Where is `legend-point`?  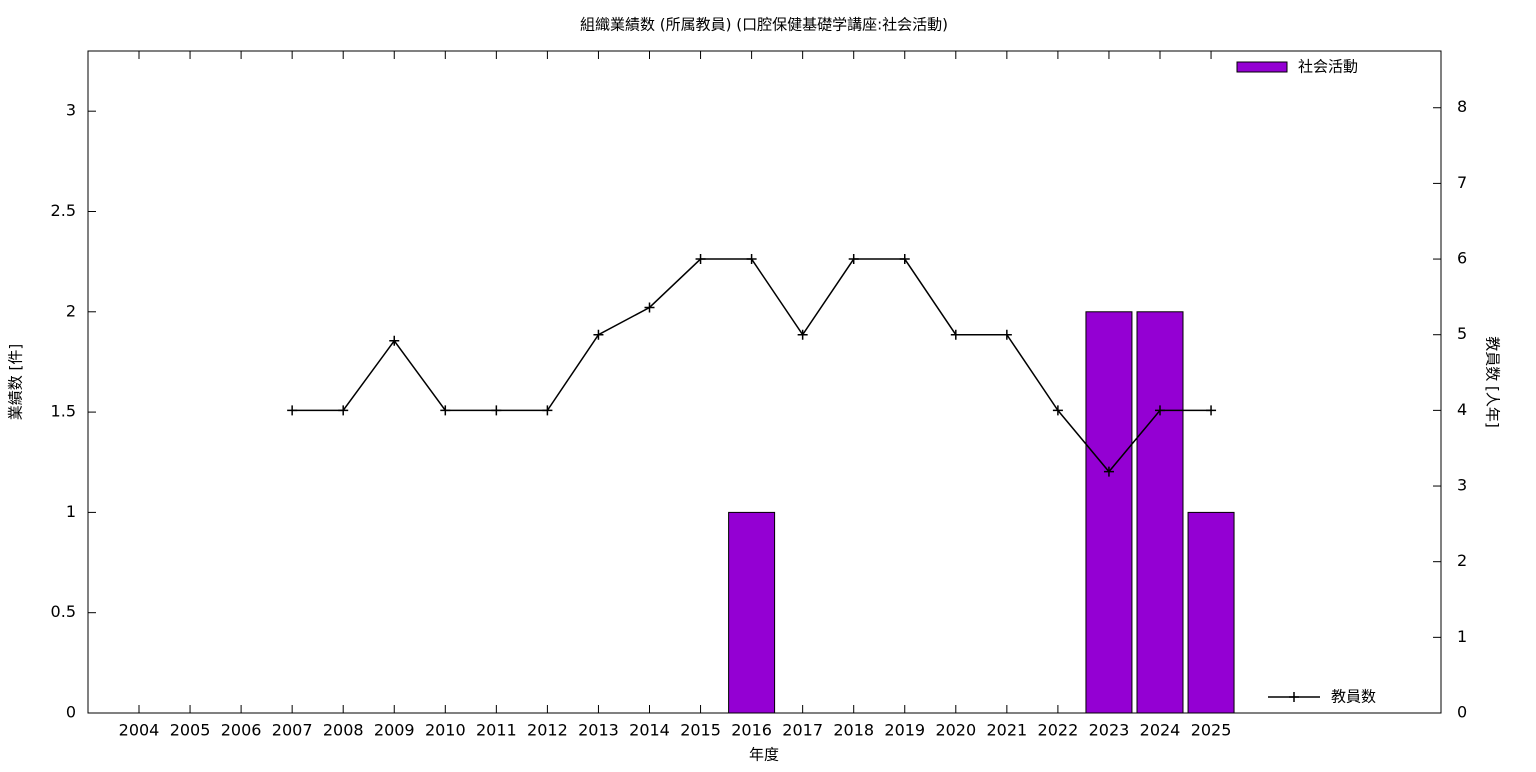
legend-point is located at coordinates (1294, 697).